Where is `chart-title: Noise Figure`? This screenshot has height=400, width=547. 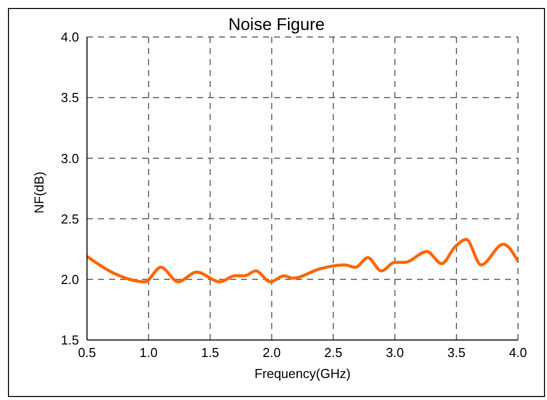 chart-title: Noise Figure is located at coordinates (276, 24).